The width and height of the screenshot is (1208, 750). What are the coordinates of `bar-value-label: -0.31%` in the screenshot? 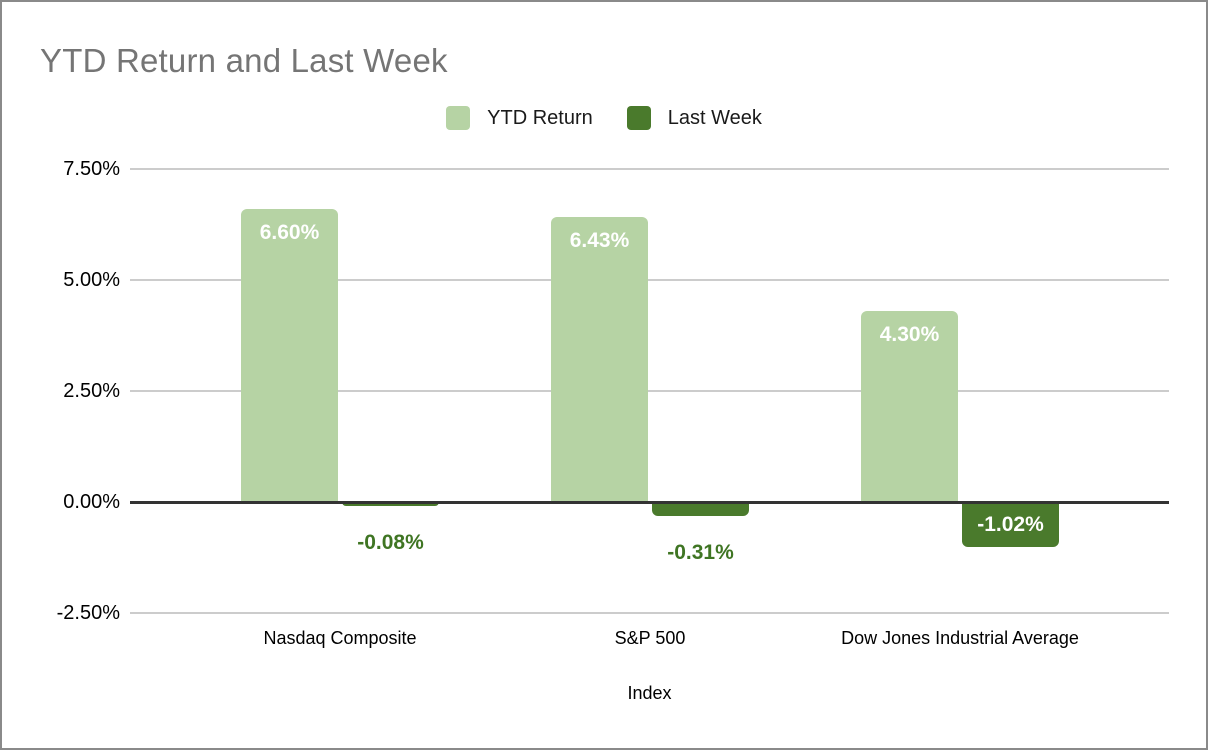 It's located at (700, 552).